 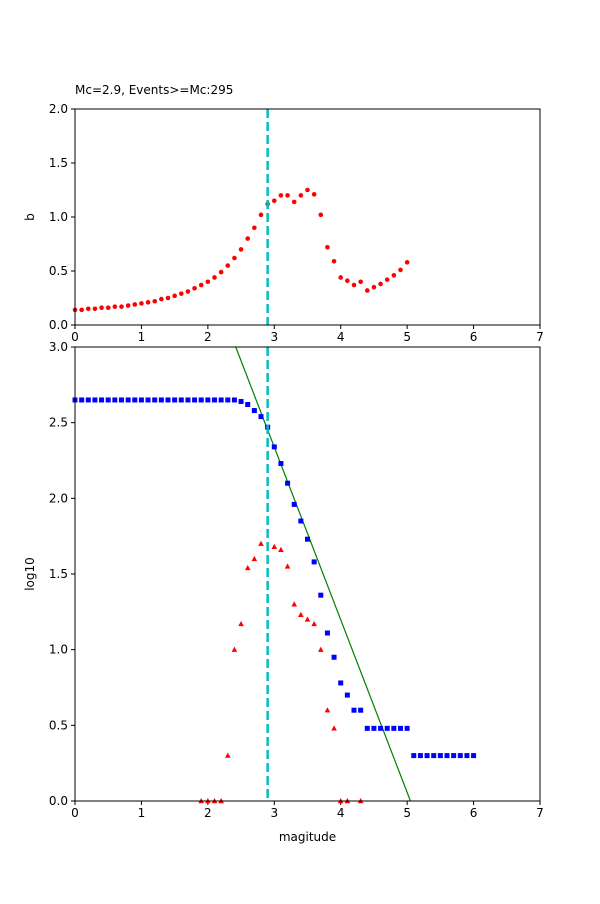 What do you see at coordinates (274, 337) in the screenshot?
I see `top-x-tick-label: 3` at bounding box center [274, 337].